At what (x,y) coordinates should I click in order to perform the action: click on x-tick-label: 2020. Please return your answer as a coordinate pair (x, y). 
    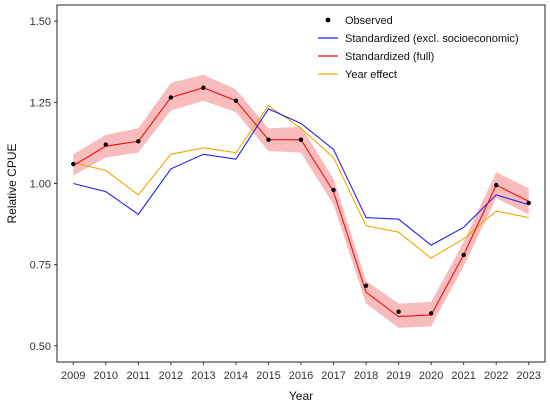
    Looking at the image, I should click on (431, 376).